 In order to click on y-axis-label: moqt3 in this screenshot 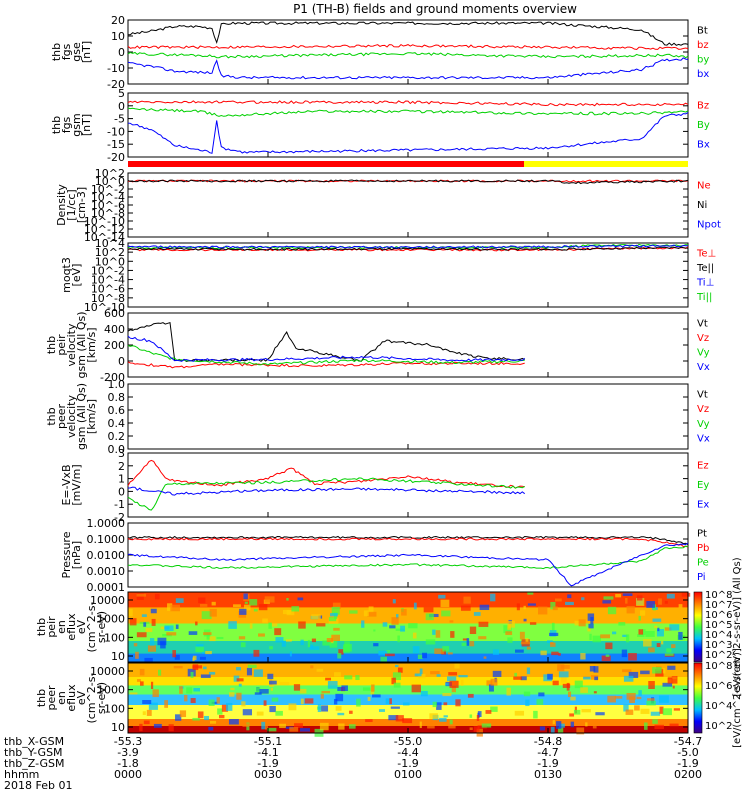, I will do `click(66, 275)`.